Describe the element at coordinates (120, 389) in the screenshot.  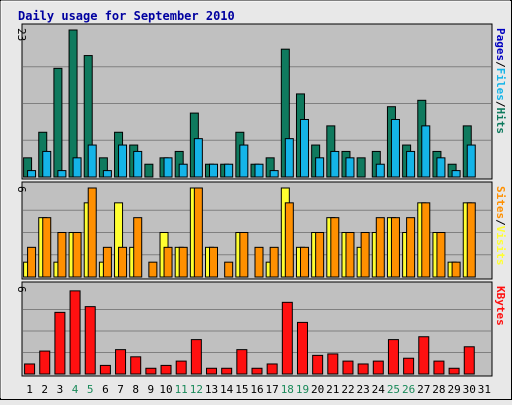
I see `x-tick-label: 7` at that location.